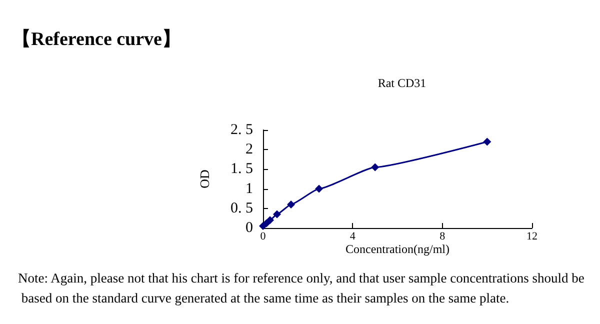 This screenshot has height=324, width=600. What do you see at coordinates (532, 236) in the screenshot?
I see `x-tick-label: 12` at bounding box center [532, 236].